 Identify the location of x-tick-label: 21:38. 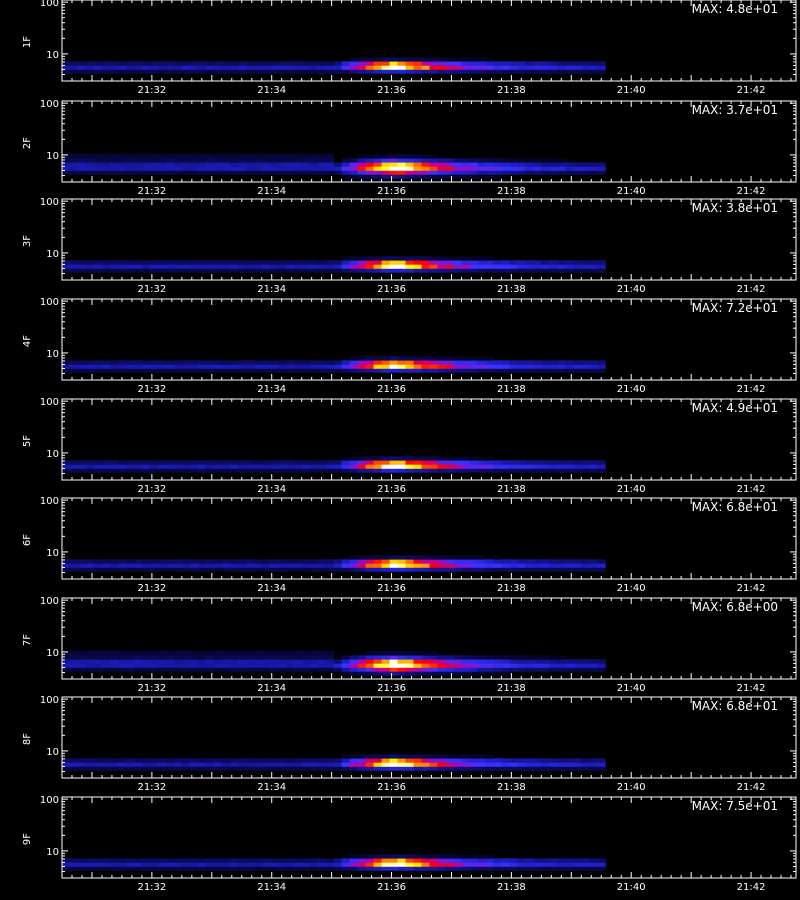
(511, 489).